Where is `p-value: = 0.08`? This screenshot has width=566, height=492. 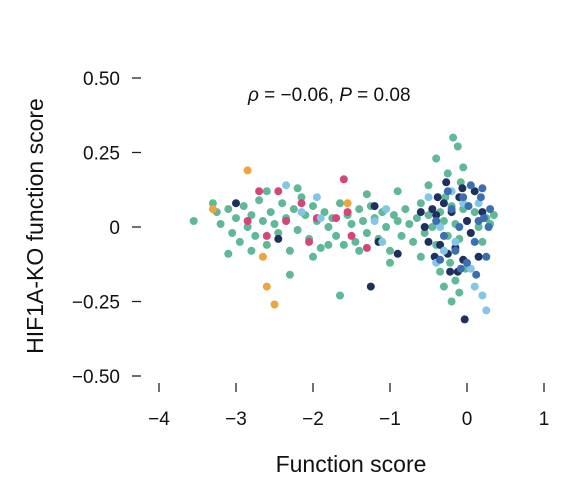
p-value: = 0.08 is located at coordinates (381, 95).